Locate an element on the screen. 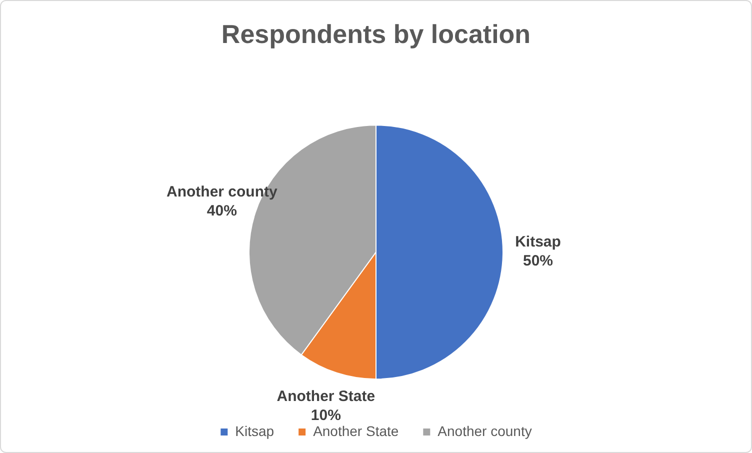  slice-label: Kitsap is located at coordinates (538, 242).